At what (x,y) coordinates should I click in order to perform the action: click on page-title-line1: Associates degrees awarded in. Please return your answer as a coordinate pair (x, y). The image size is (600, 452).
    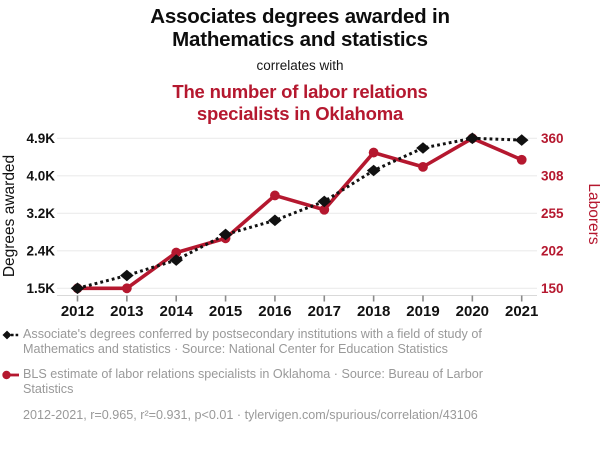
    Looking at the image, I should click on (300, 16).